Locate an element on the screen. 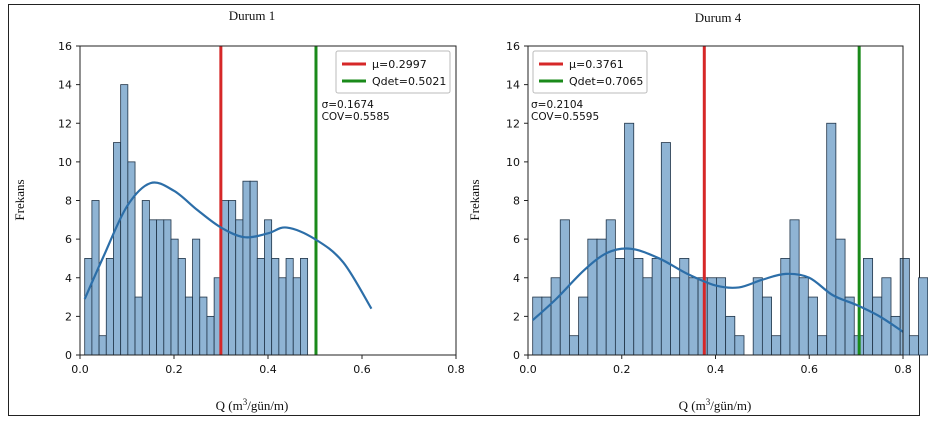  y-tick-label: 8 is located at coordinates (68, 201).